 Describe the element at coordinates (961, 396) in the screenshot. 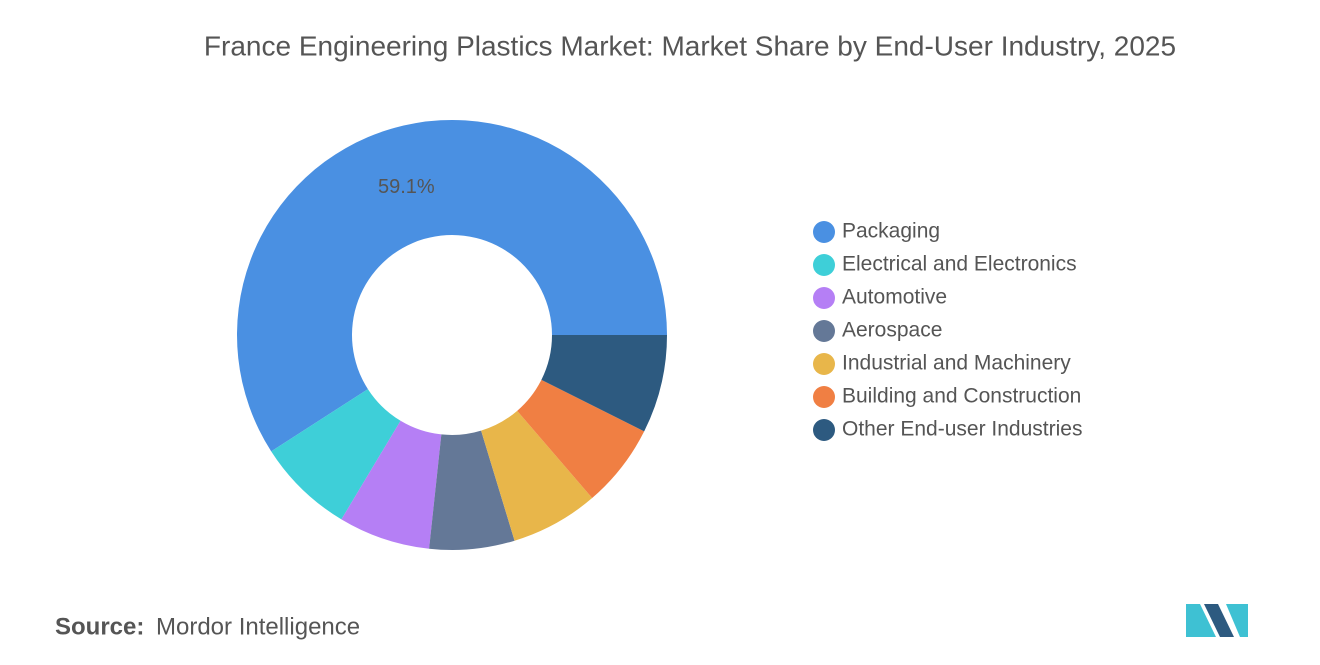

I see `legend-label: Building and Construction` at that location.